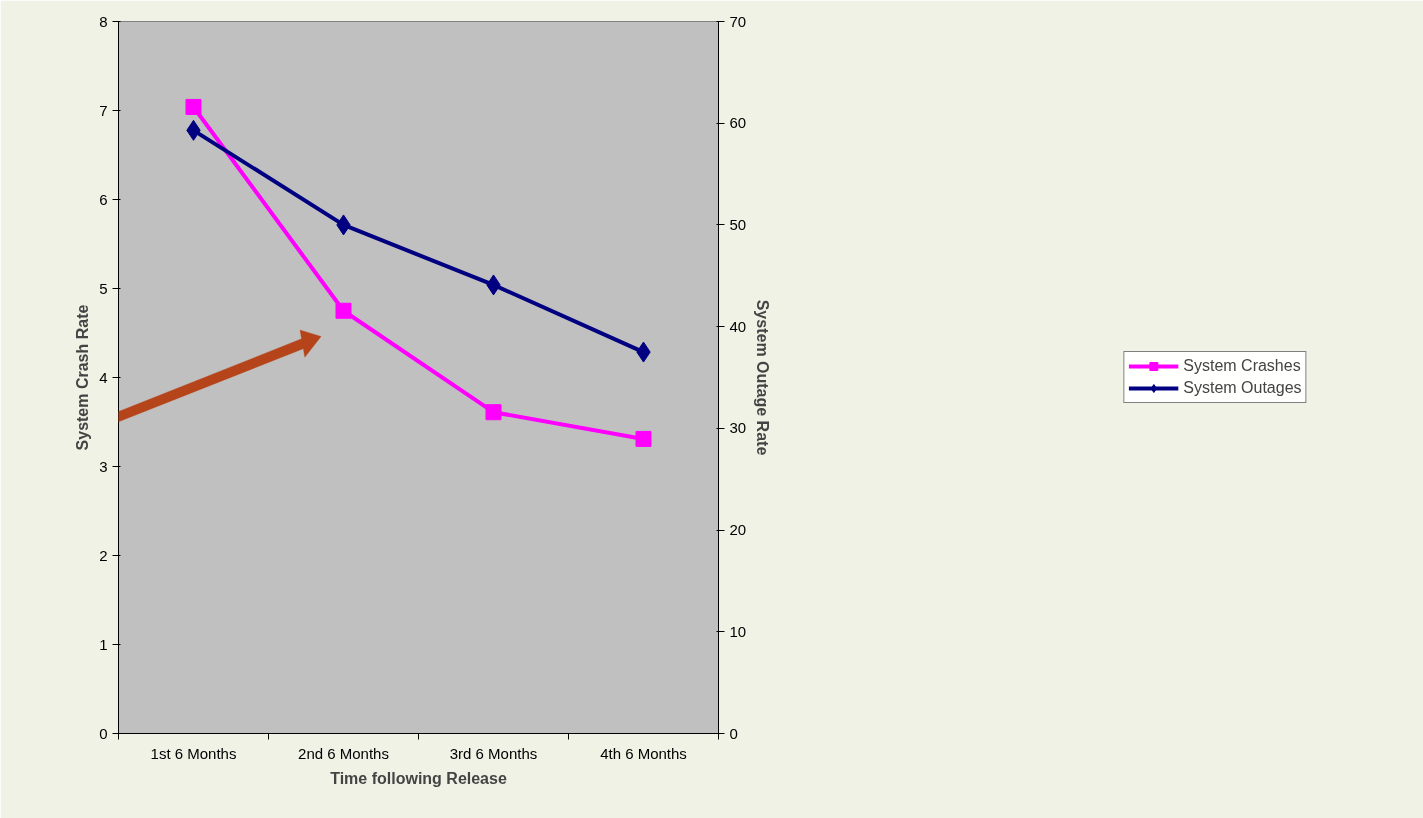 The height and width of the screenshot is (818, 1423). What do you see at coordinates (103, 555) in the screenshot?
I see `y-tick-label: 2` at bounding box center [103, 555].